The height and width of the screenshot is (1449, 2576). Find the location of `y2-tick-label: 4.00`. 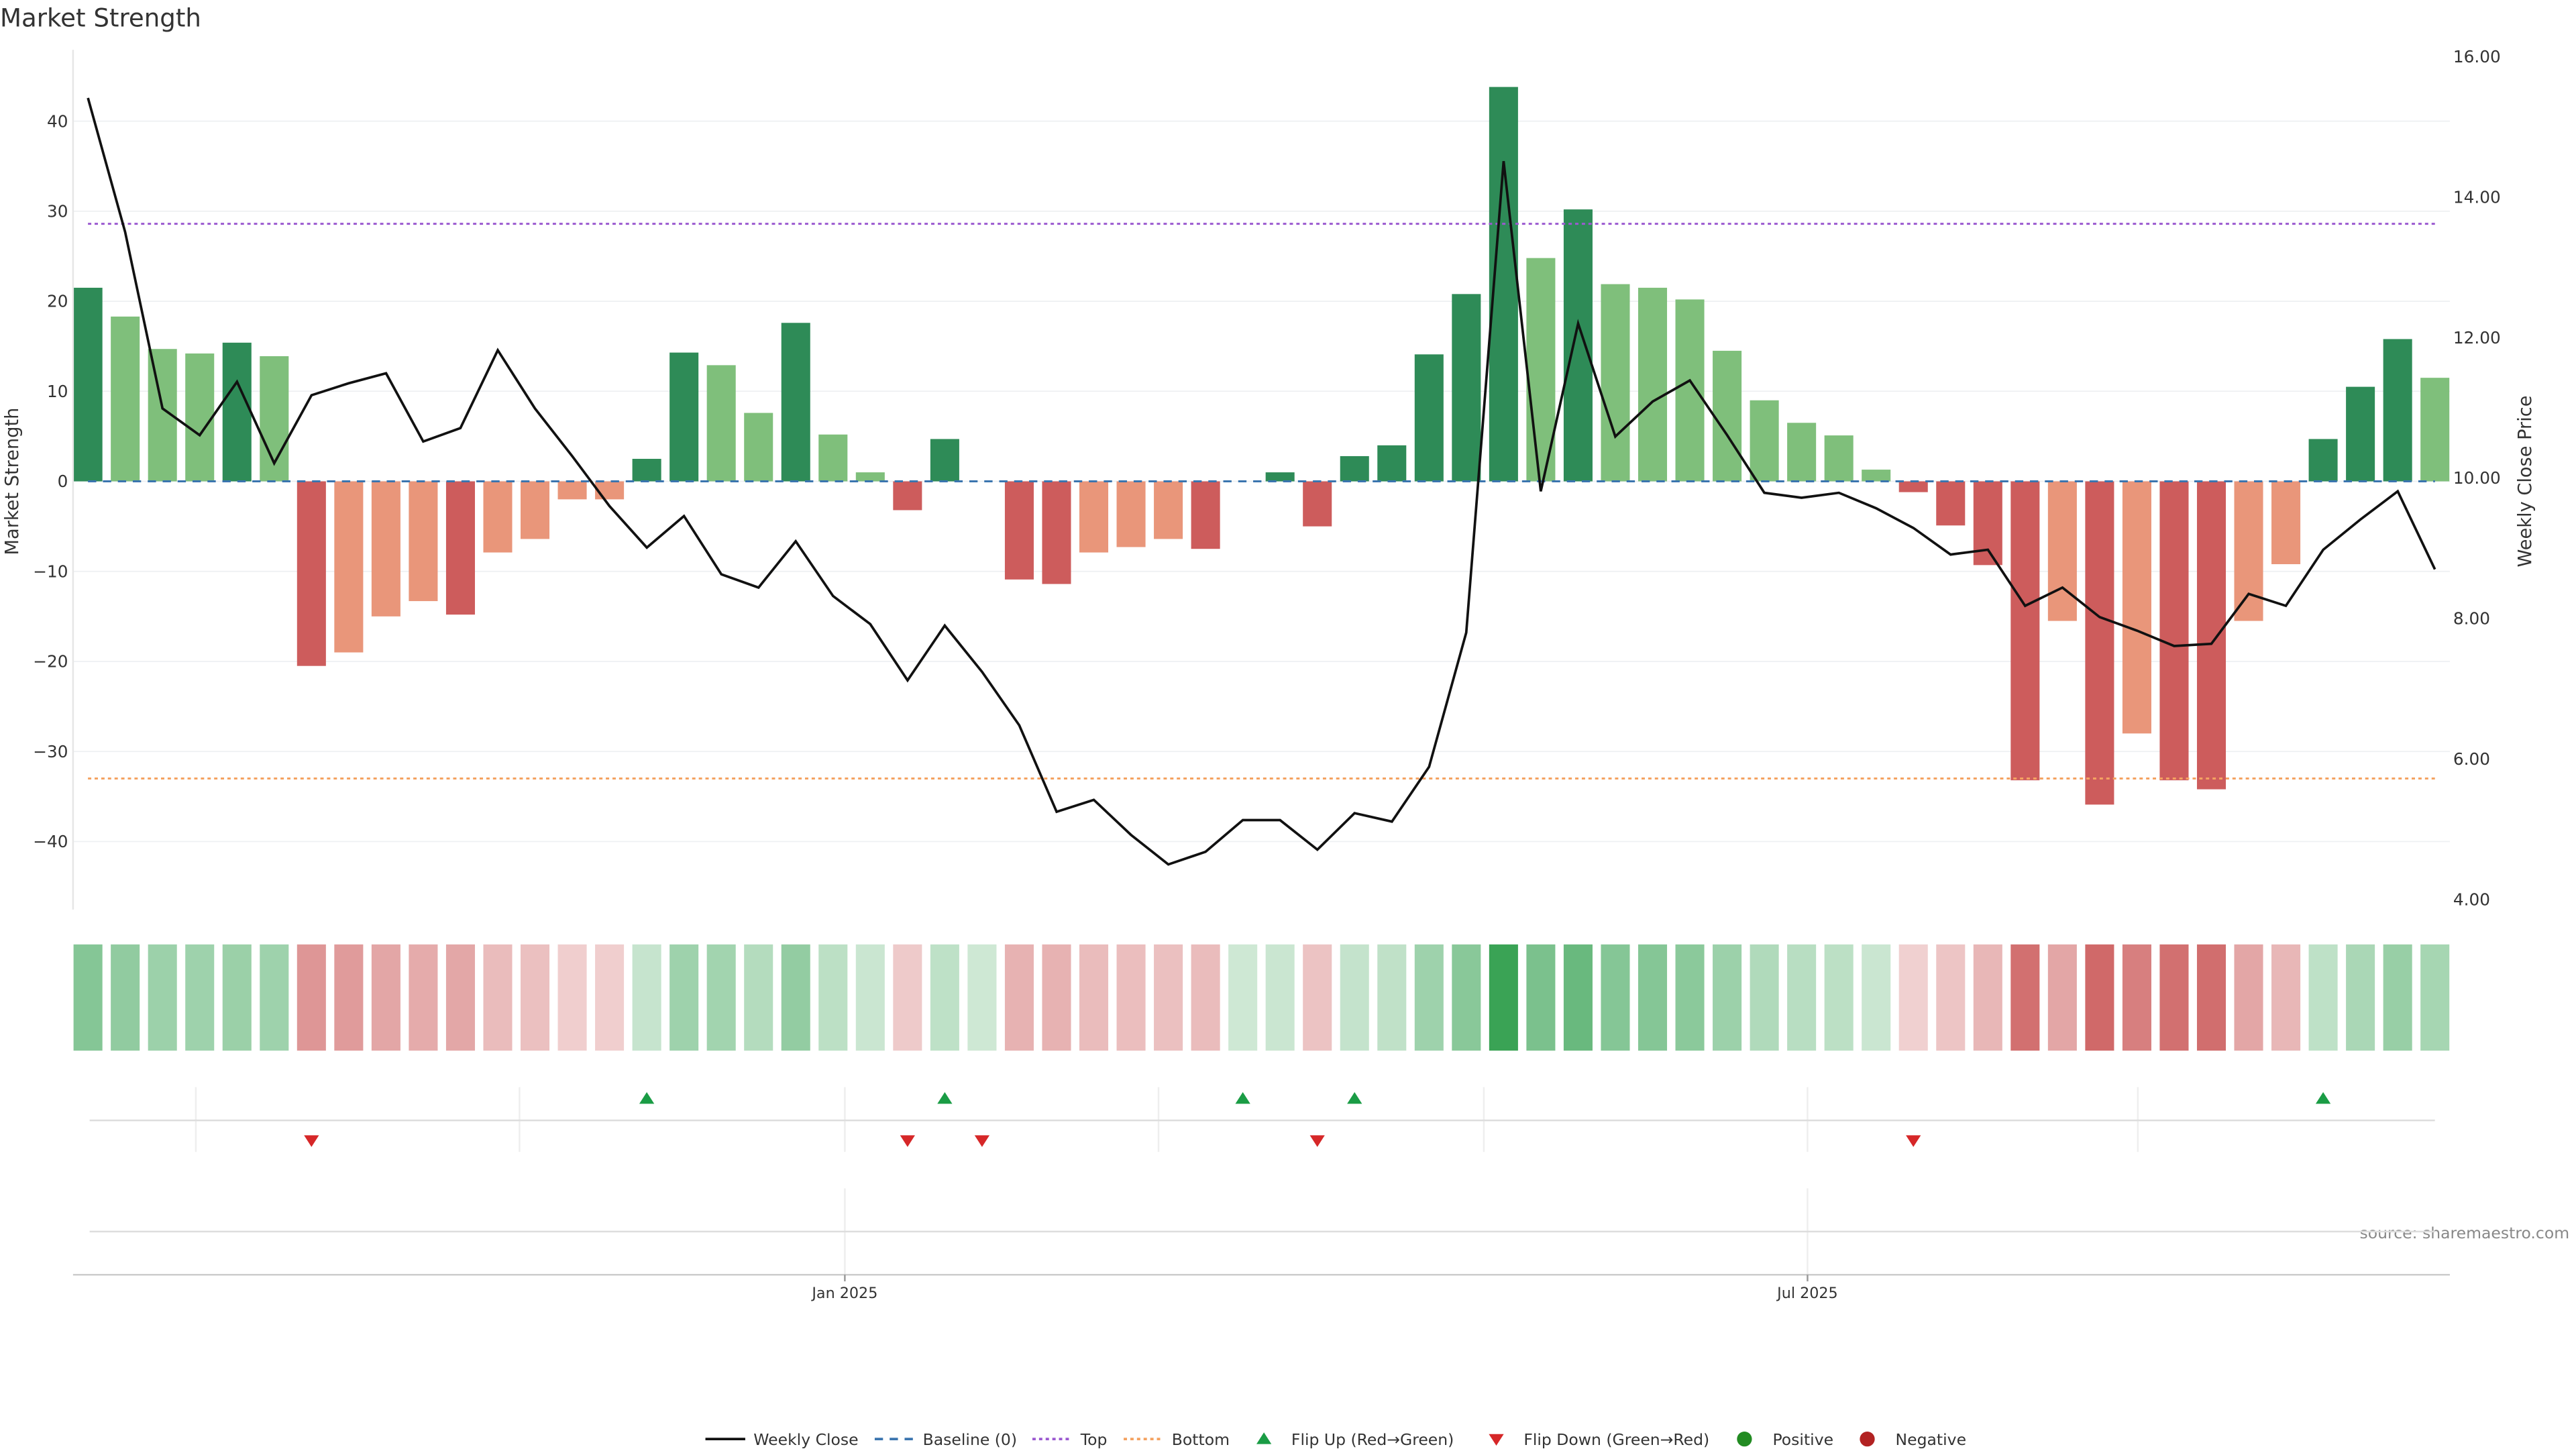

y2-tick-label: 4.00 is located at coordinates (2471, 900).